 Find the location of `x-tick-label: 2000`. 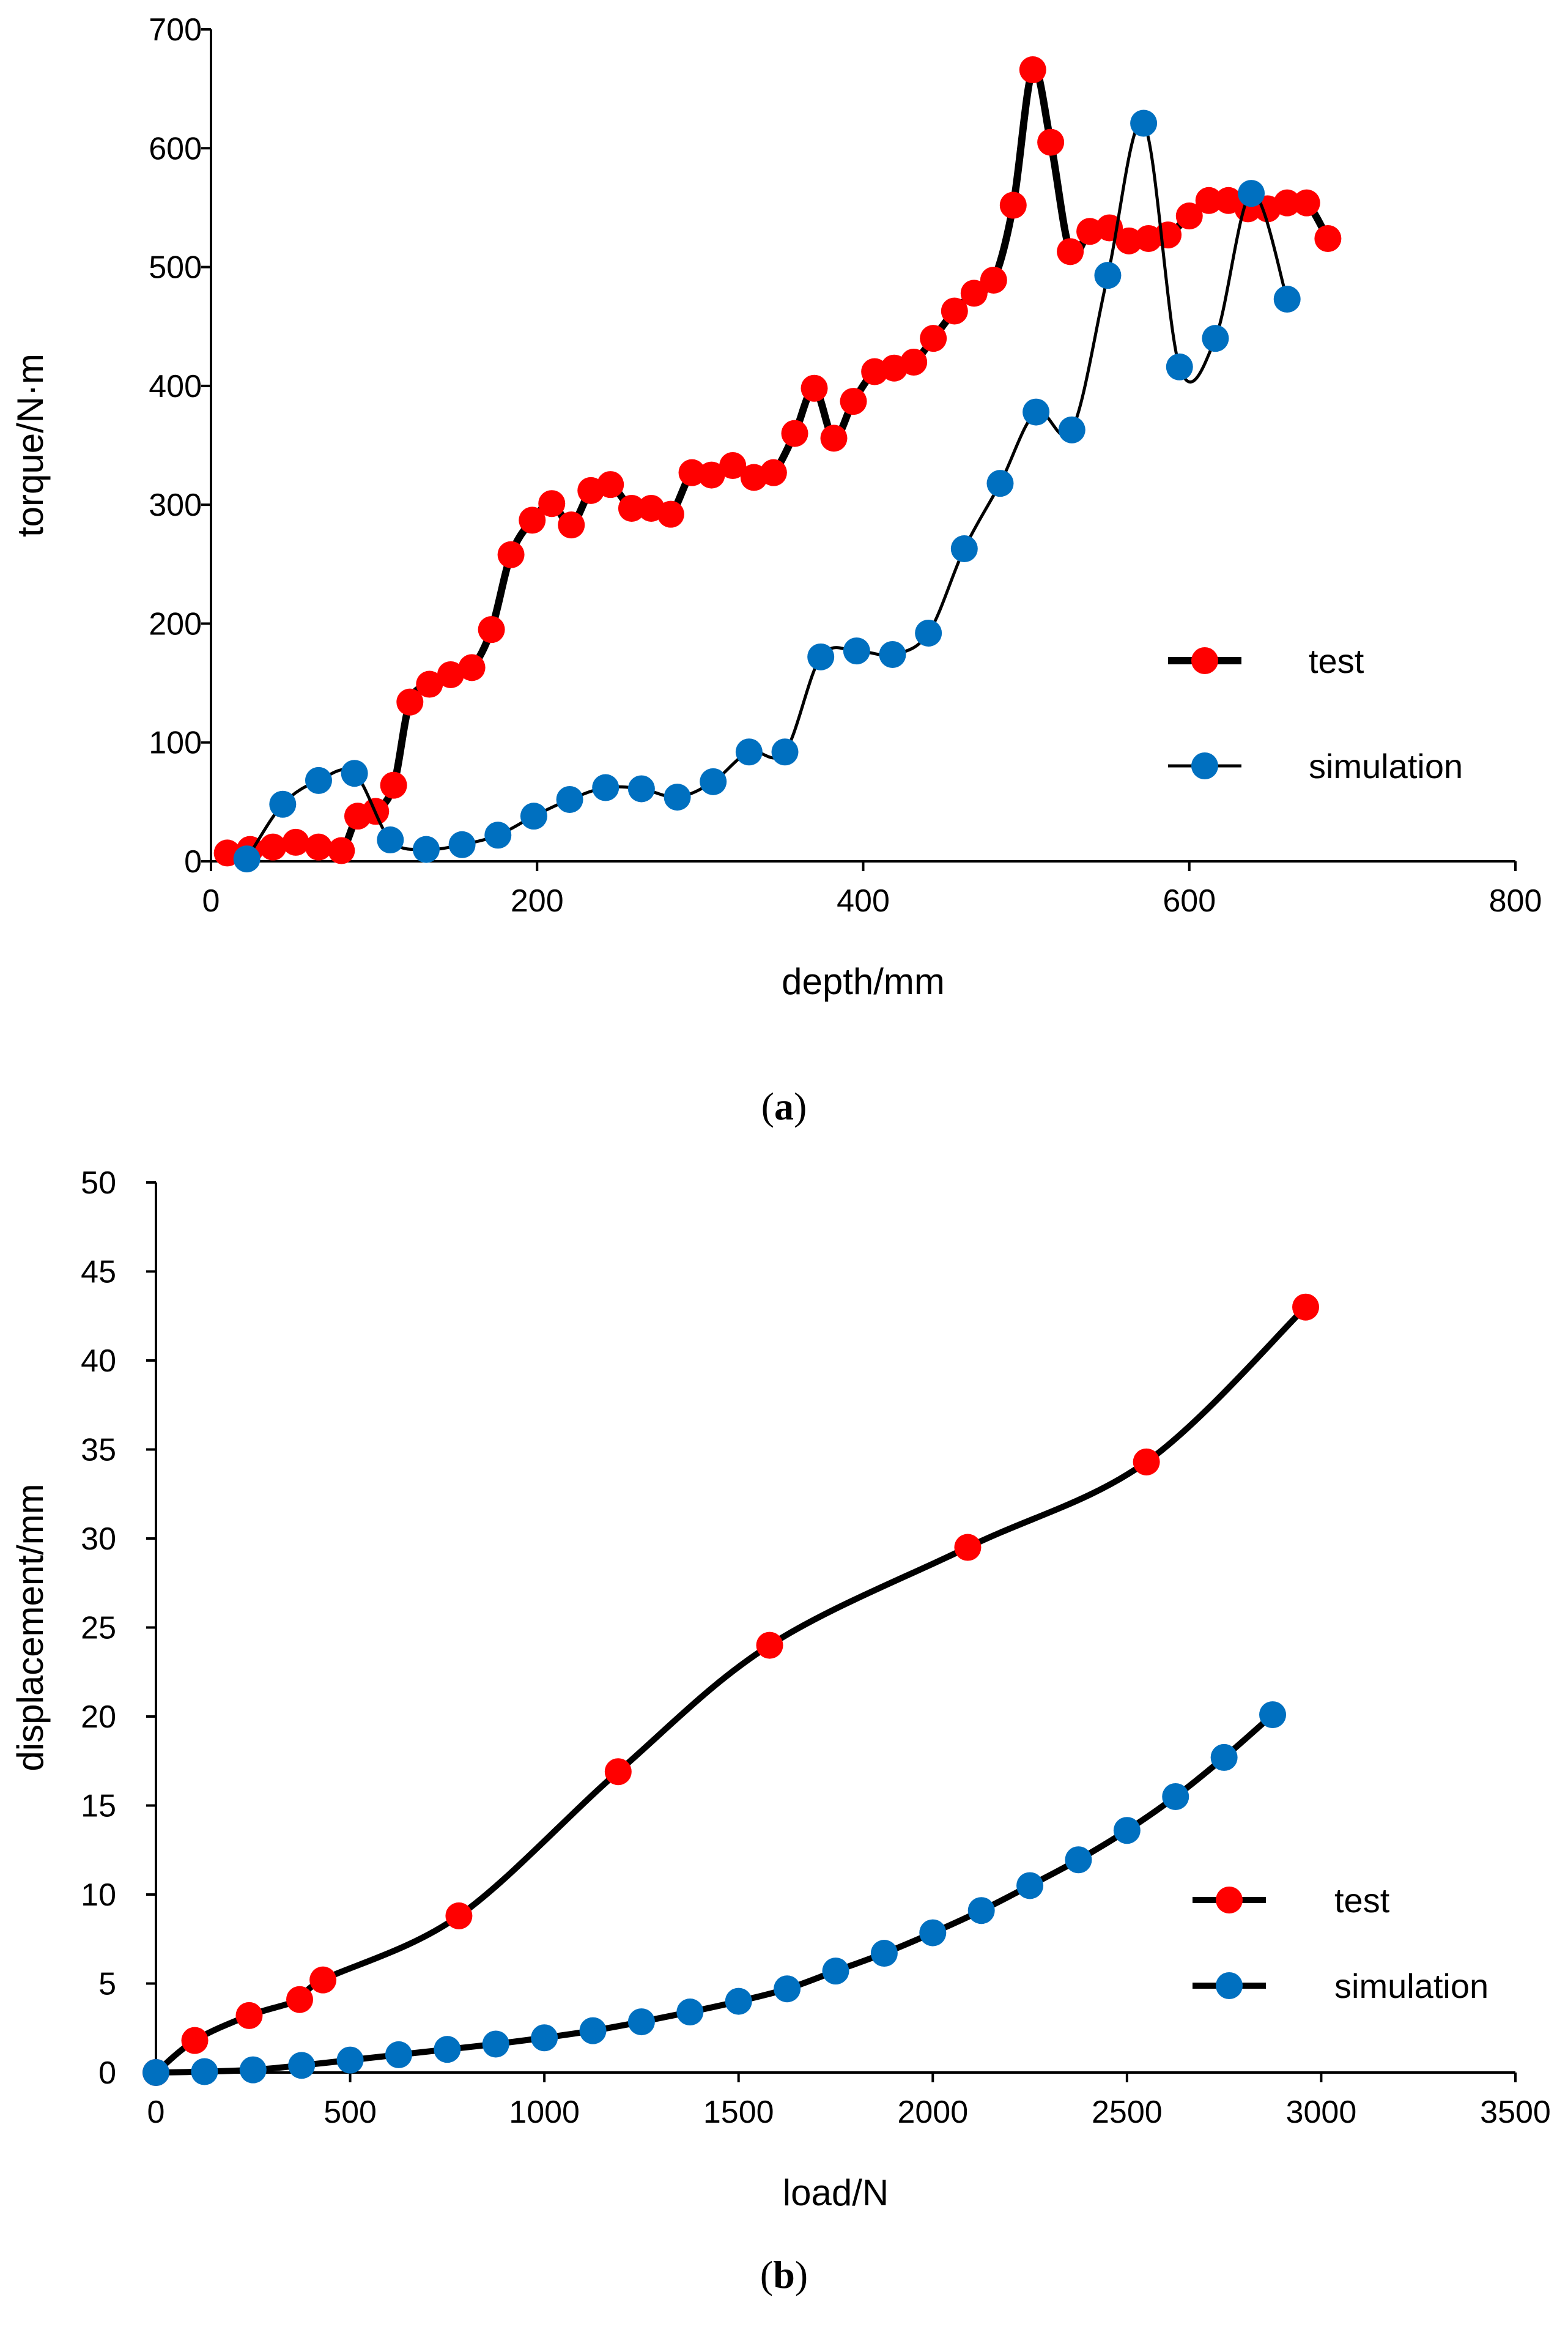

x-tick-label: 2000 is located at coordinates (932, 2112).